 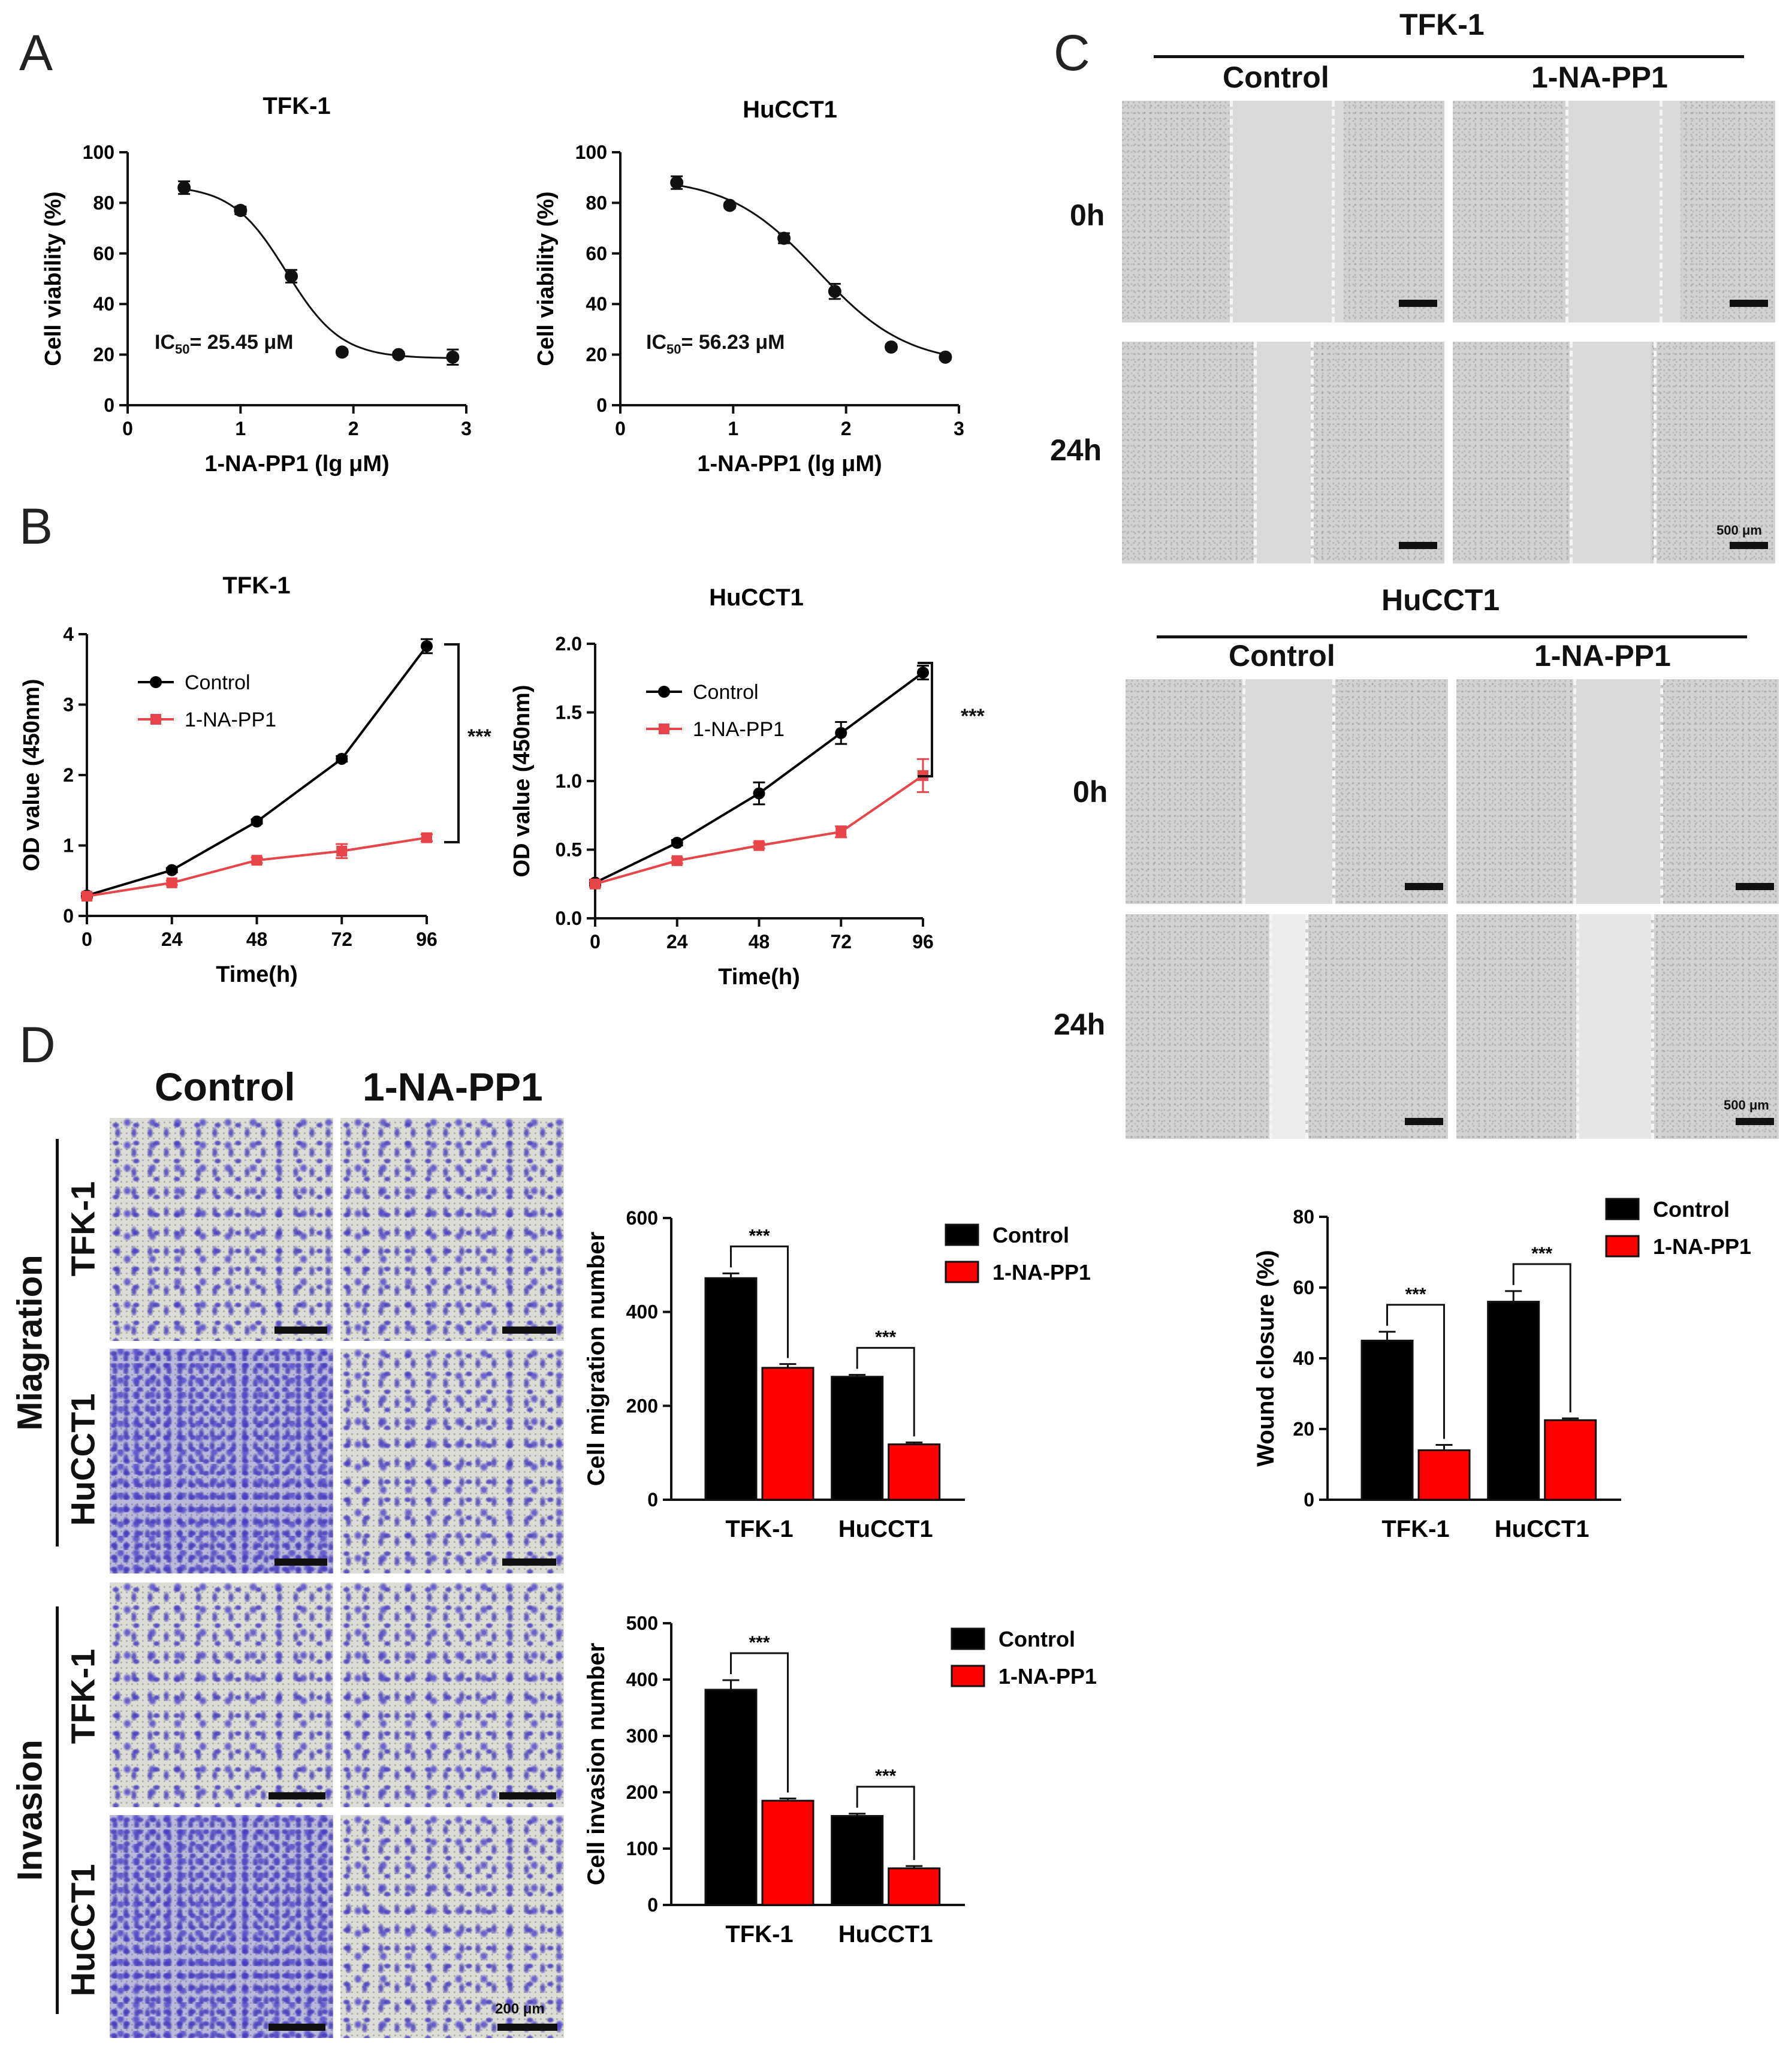 What do you see at coordinates (759, 777) in the screenshot?
I see `series-line-control` at bounding box center [759, 777].